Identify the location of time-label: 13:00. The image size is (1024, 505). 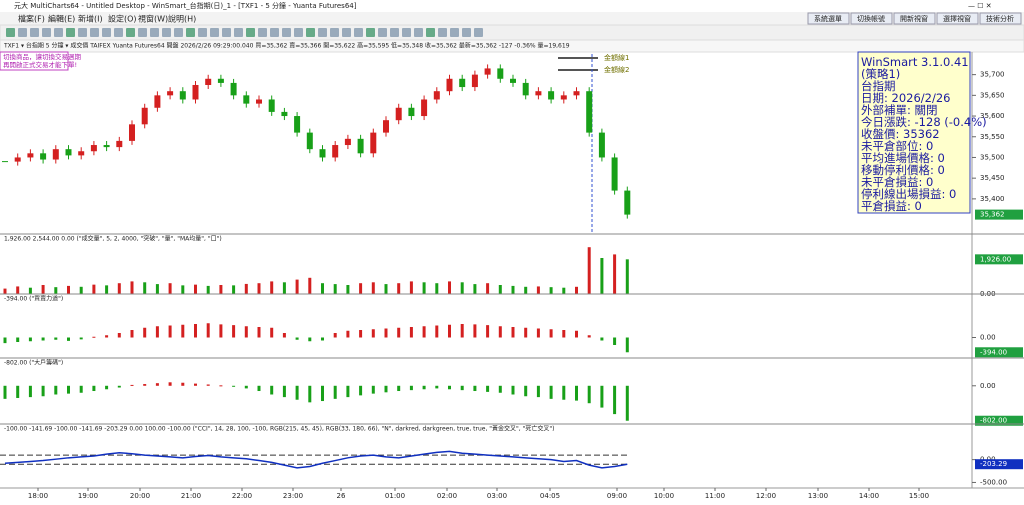
(818, 496).